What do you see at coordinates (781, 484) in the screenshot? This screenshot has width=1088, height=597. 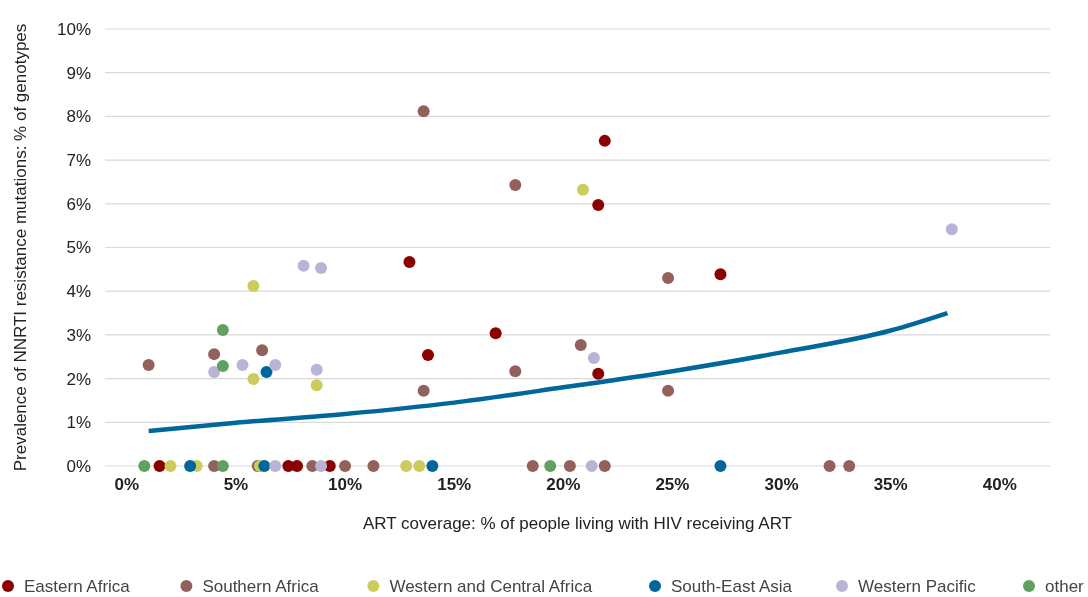 I see `x-tick-label: 30%` at bounding box center [781, 484].